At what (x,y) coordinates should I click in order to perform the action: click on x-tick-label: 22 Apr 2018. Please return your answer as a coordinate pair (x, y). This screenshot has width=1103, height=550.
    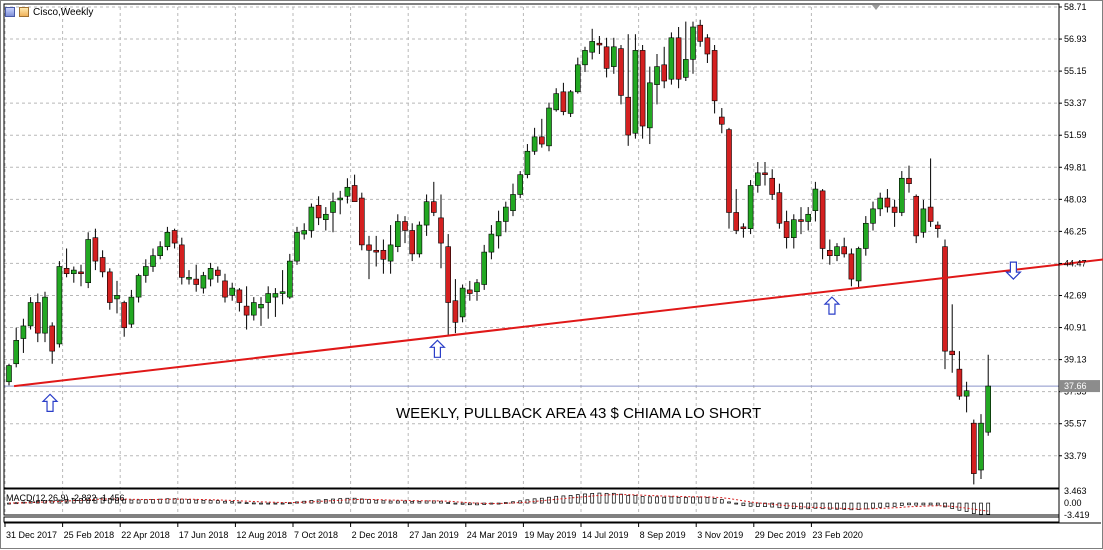
    Looking at the image, I should click on (145, 535).